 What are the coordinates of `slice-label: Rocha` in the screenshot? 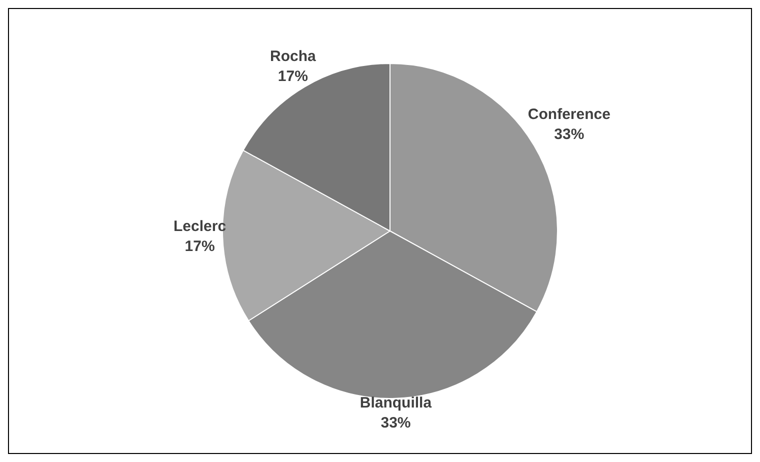 It's located at (293, 57).